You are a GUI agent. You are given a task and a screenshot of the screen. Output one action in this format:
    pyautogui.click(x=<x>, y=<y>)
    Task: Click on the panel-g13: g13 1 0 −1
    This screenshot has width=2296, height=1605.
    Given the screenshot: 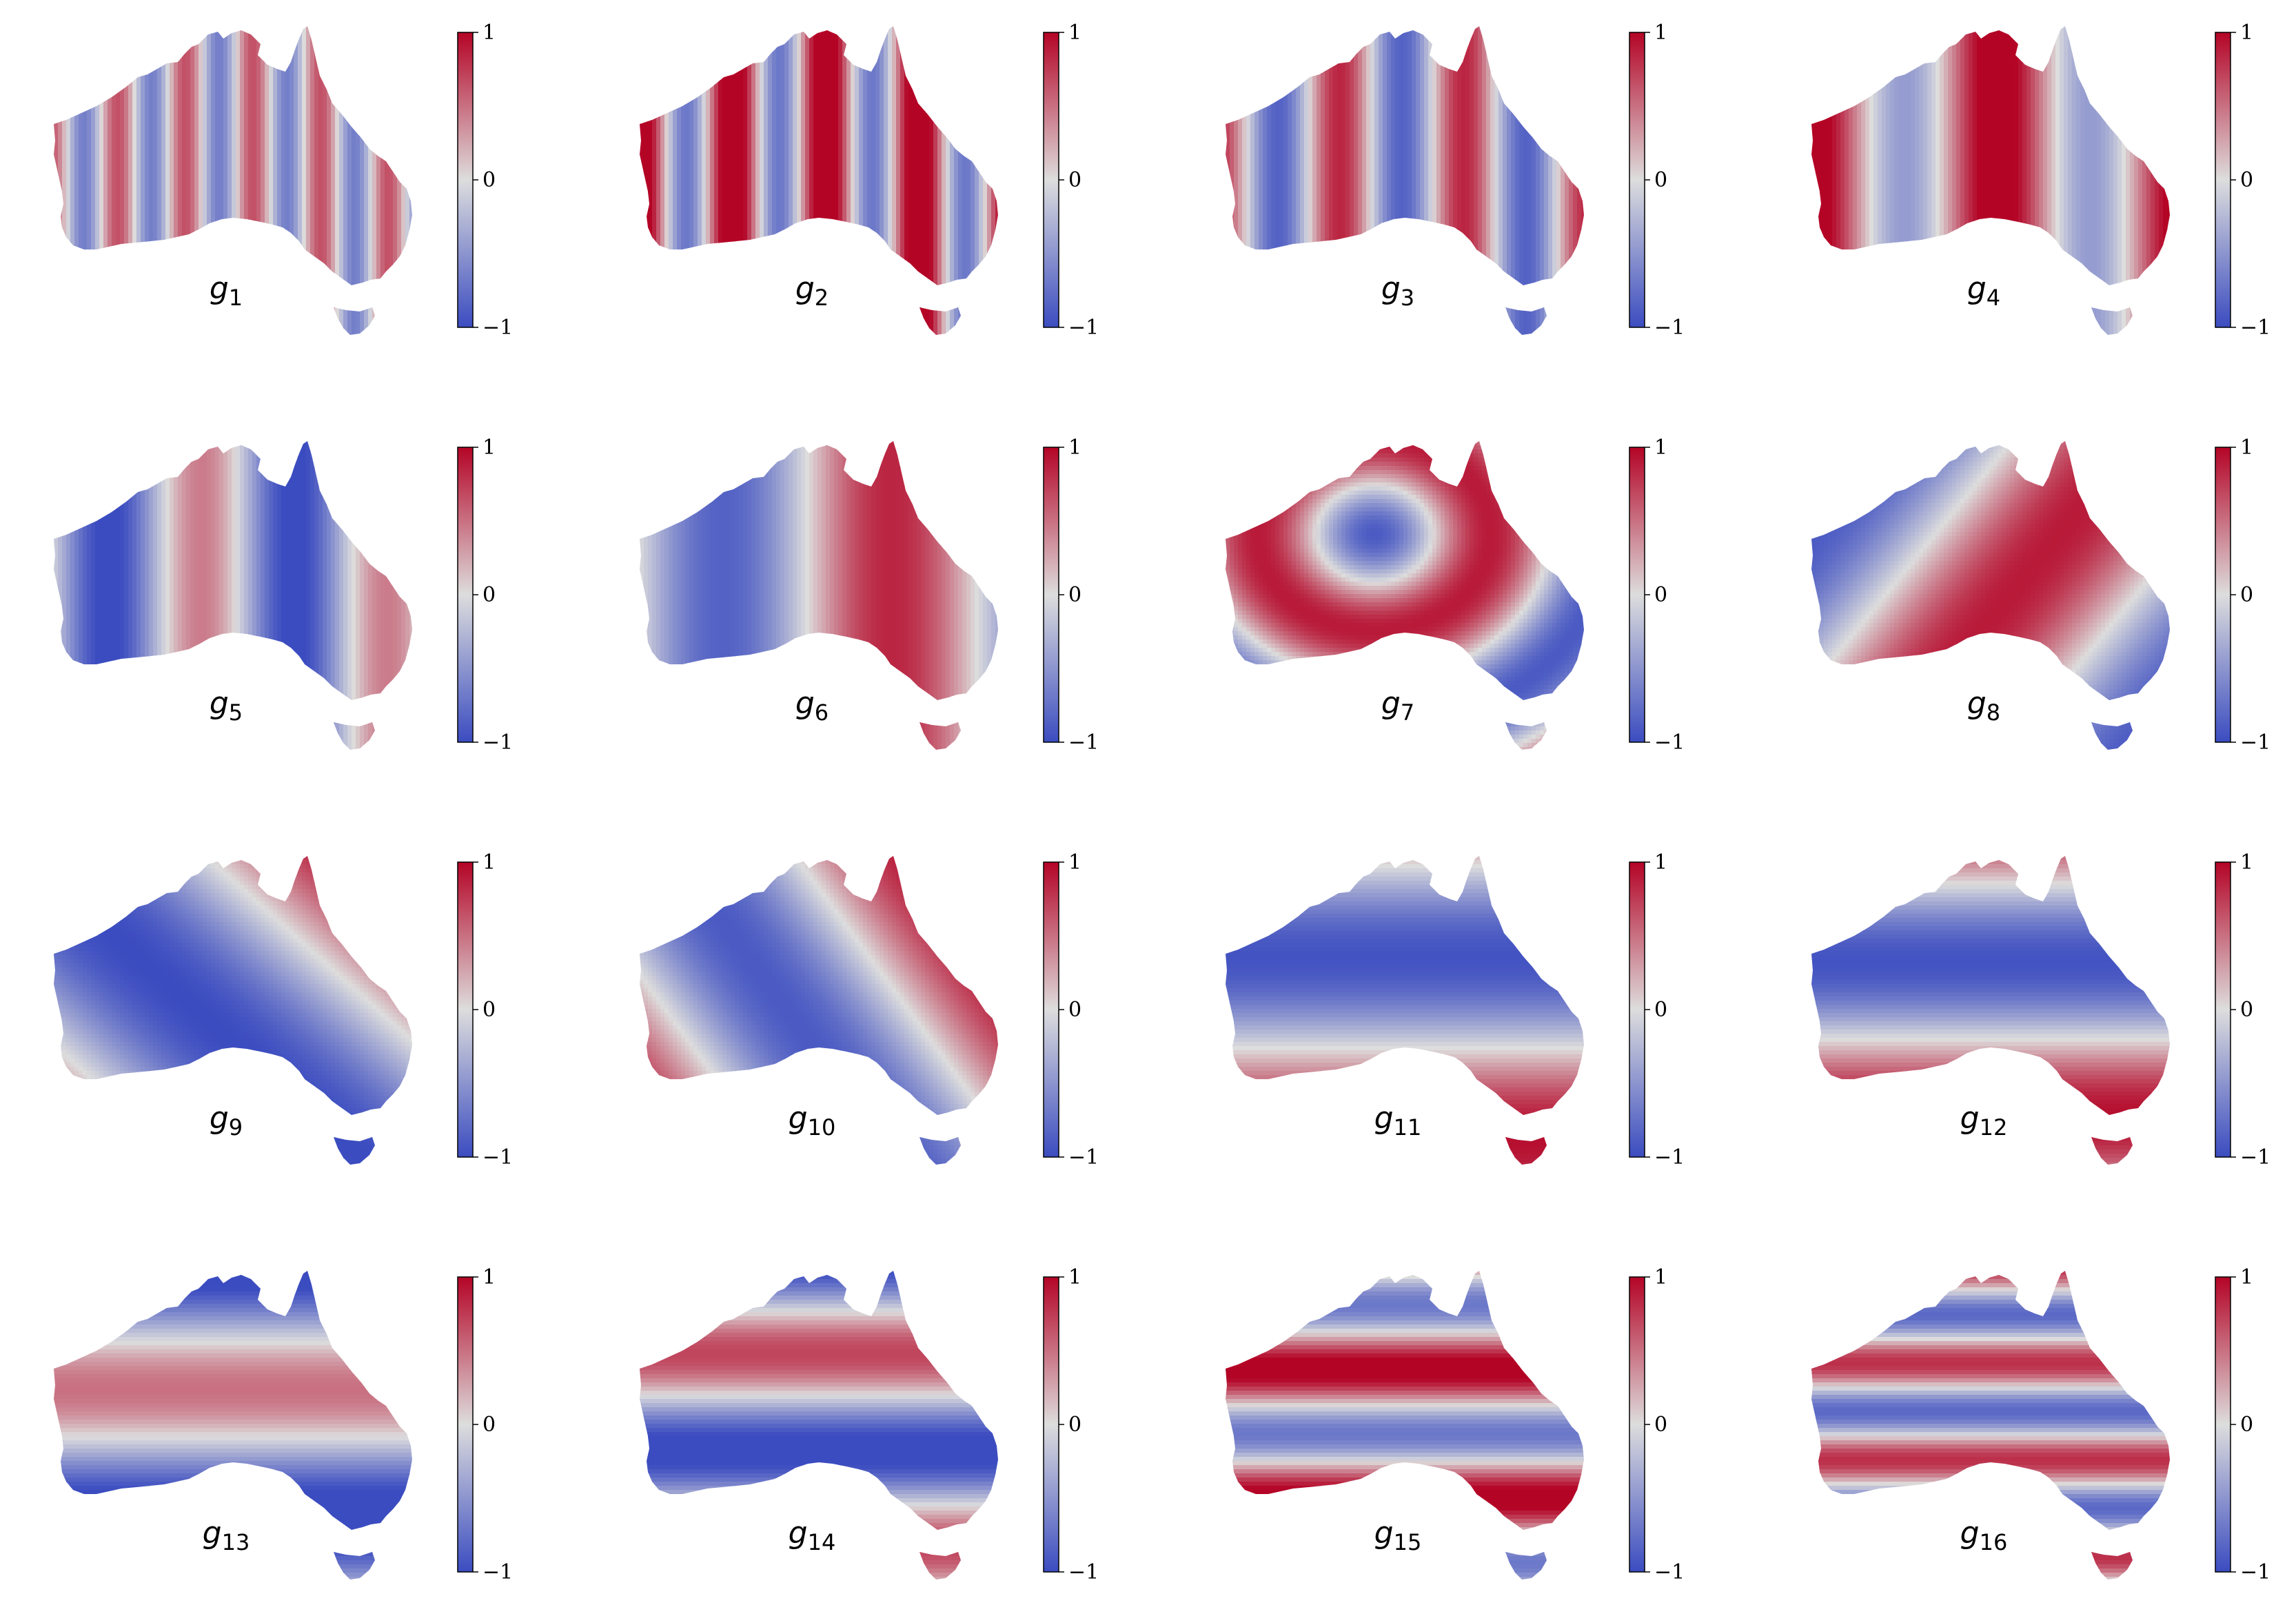 What is the action you would take?
    pyautogui.click(x=283, y=1424)
    